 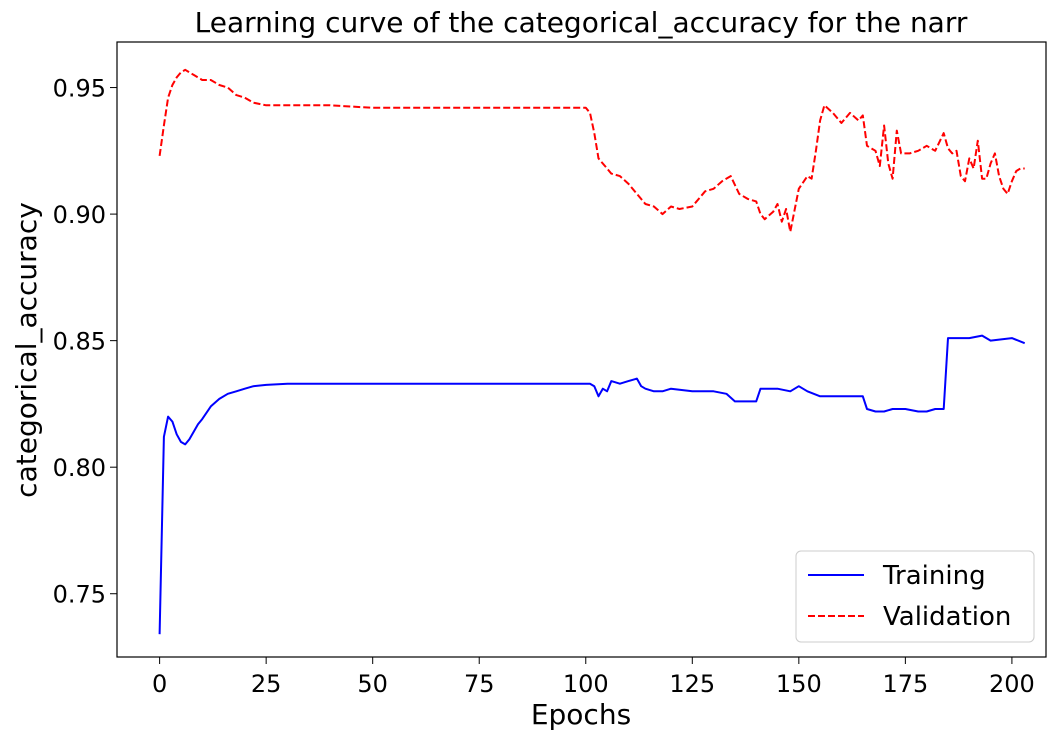 What do you see at coordinates (372, 684) in the screenshot?
I see `x-tick-label: 50` at bounding box center [372, 684].